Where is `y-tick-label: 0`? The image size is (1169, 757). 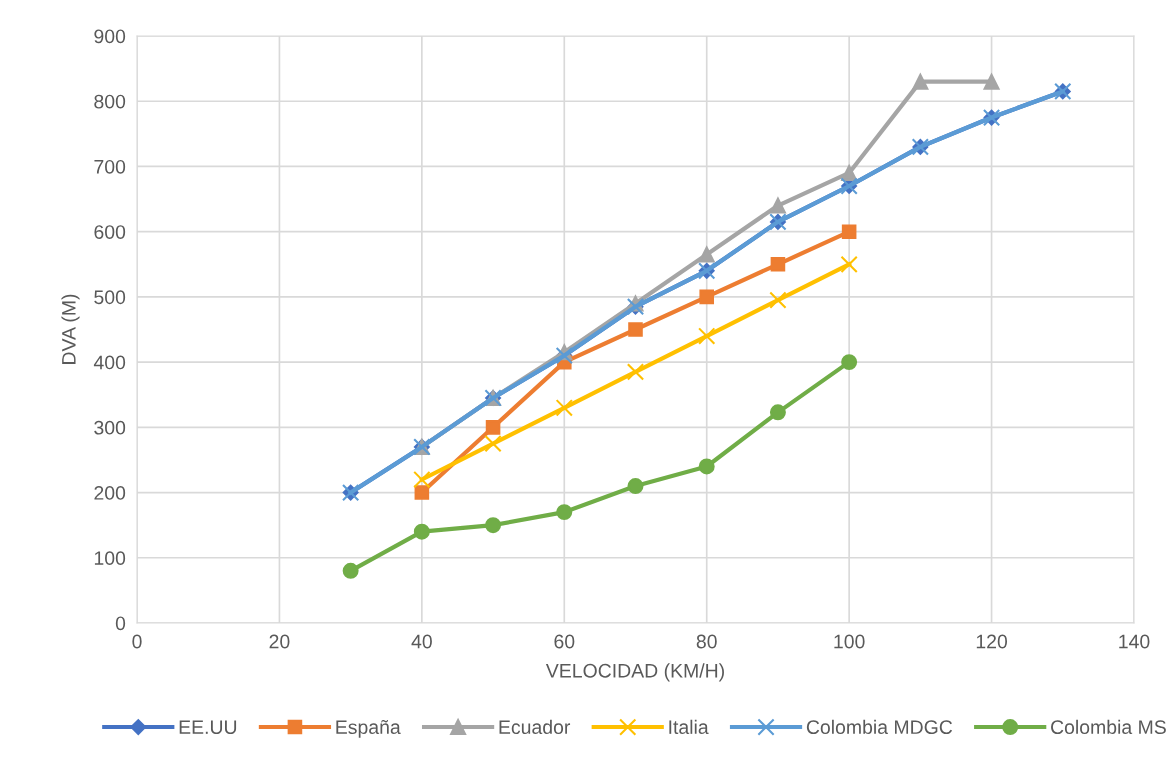 y-tick-label: 0 is located at coordinates (120, 623).